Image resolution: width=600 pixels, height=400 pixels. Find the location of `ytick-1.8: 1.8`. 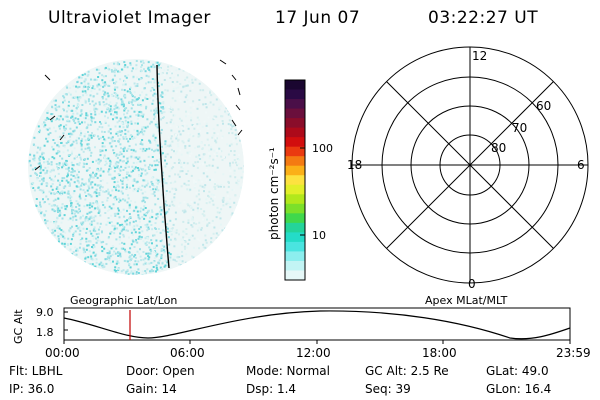

ytick-1.8: 1.8 is located at coordinates (45, 332).